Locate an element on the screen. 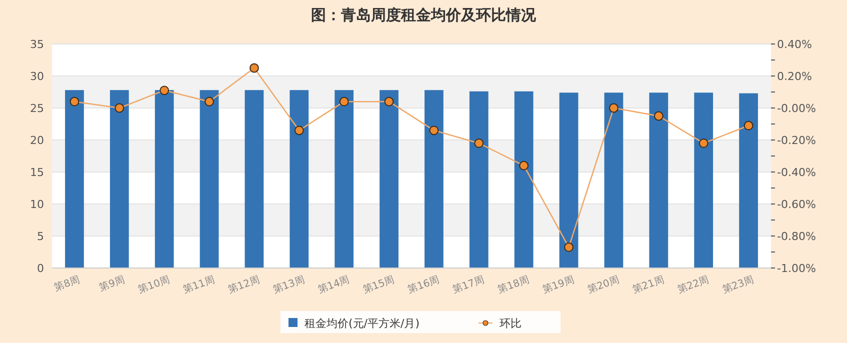  x-tick-label: 第21周 is located at coordinates (648, 285).